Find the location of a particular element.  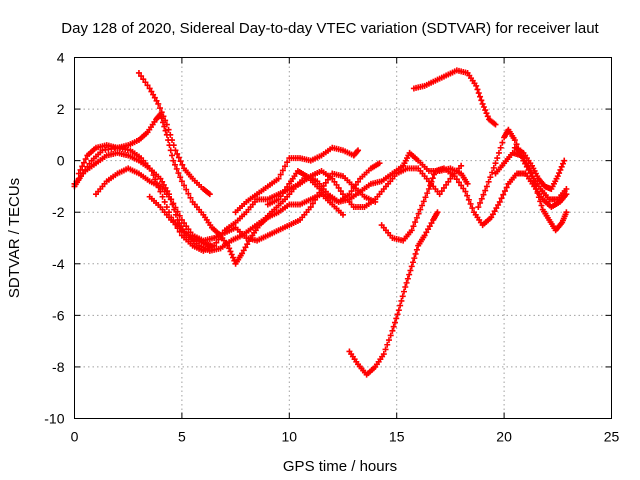

x-tick-label: 10 is located at coordinates (290, 437).